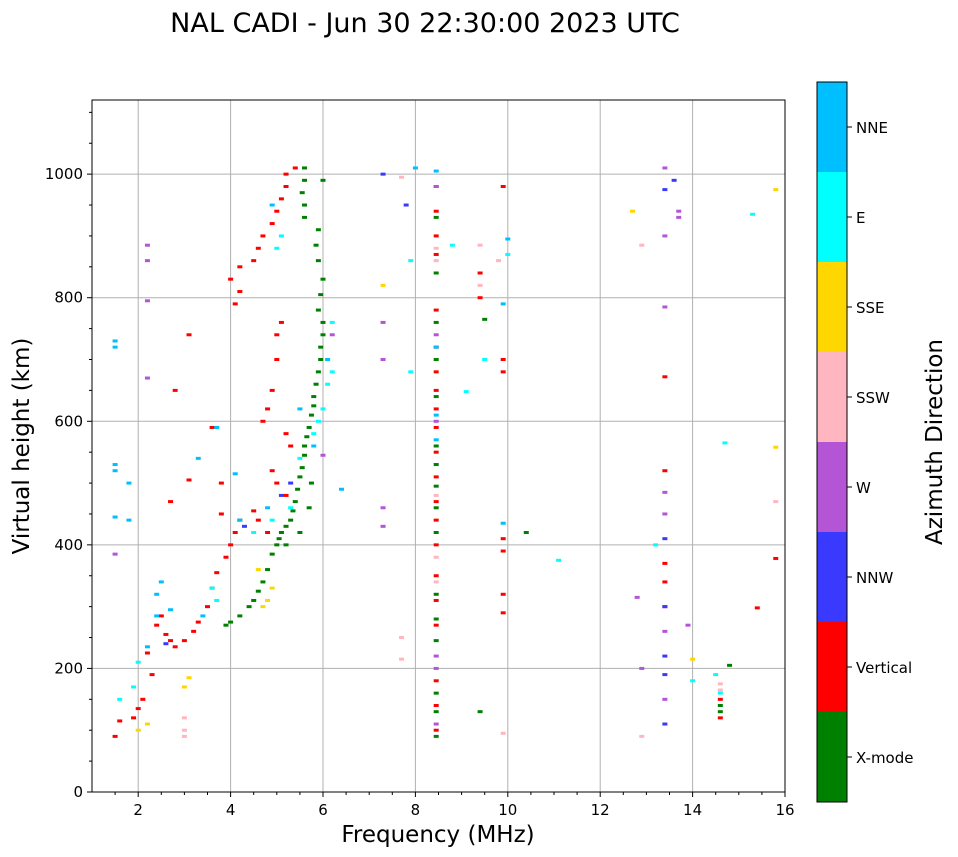 Image resolution: width=958 pixels, height=857 pixels. Describe the element at coordinates (68, 421) in the screenshot. I see `y-tick-label: 600` at that location.